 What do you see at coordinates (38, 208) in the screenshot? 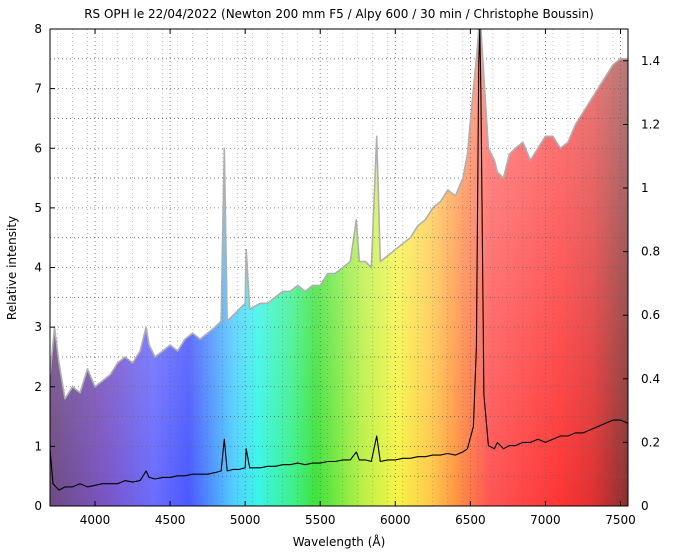
I see `y-tick-label: 5` at bounding box center [38, 208].